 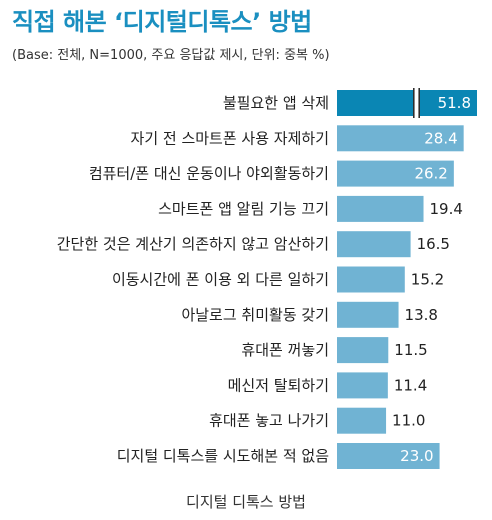 I want to click on category-label: 컴퓨터/폰 대신 운동이나 야외활동하기, so click(x=209, y=174).